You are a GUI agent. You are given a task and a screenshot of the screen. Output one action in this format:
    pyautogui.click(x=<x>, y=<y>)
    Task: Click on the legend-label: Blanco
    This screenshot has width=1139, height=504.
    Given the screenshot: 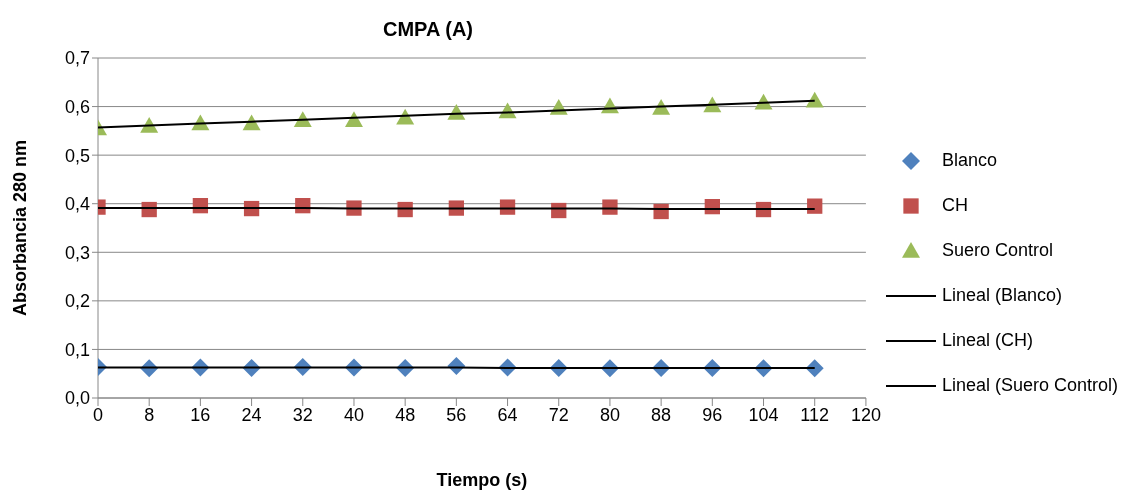 What is the action you would take?
    pyautogui.click(x=969, y=160)
    